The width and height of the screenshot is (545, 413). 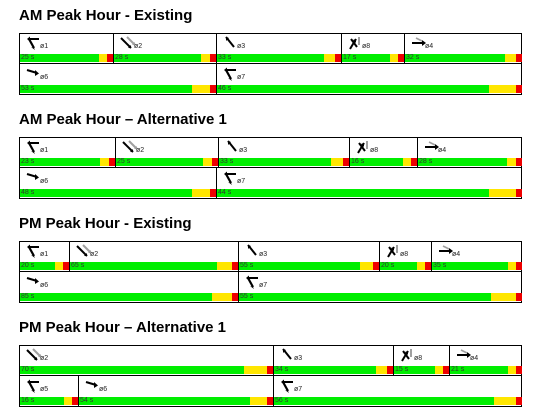 What do you see at coordinates (44, 254) in the screenshot?
I see `phase-label: ø1` at bounding box center [44, 254].